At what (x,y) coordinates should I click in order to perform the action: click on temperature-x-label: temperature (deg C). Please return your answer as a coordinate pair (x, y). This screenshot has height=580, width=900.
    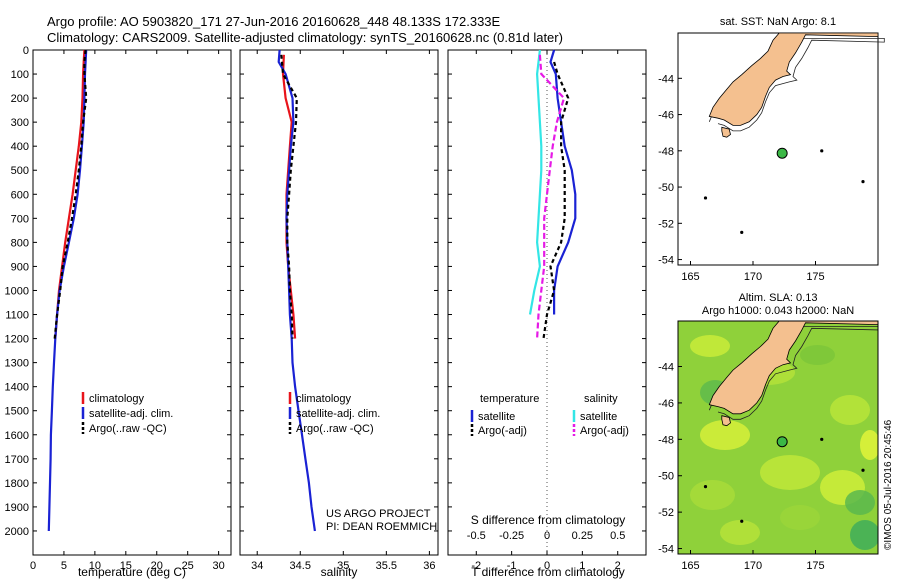
    Looking at the image, I should click on (132, 572).